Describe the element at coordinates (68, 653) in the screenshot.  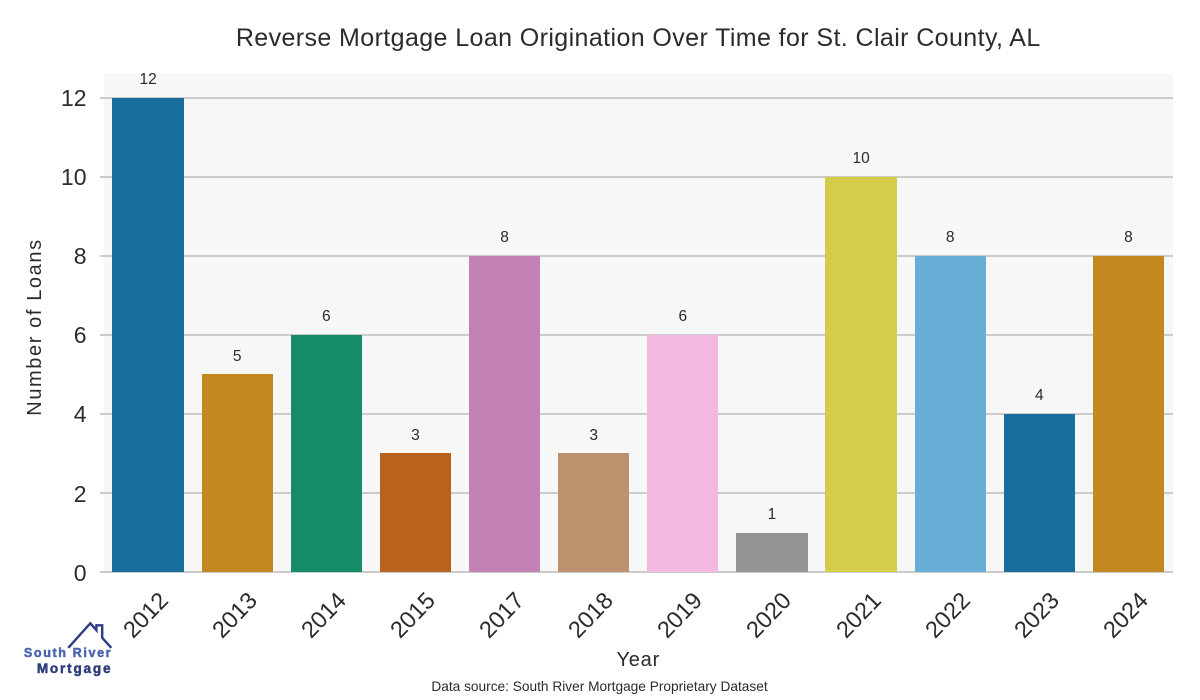
I see `svg-text: South River` at that location.